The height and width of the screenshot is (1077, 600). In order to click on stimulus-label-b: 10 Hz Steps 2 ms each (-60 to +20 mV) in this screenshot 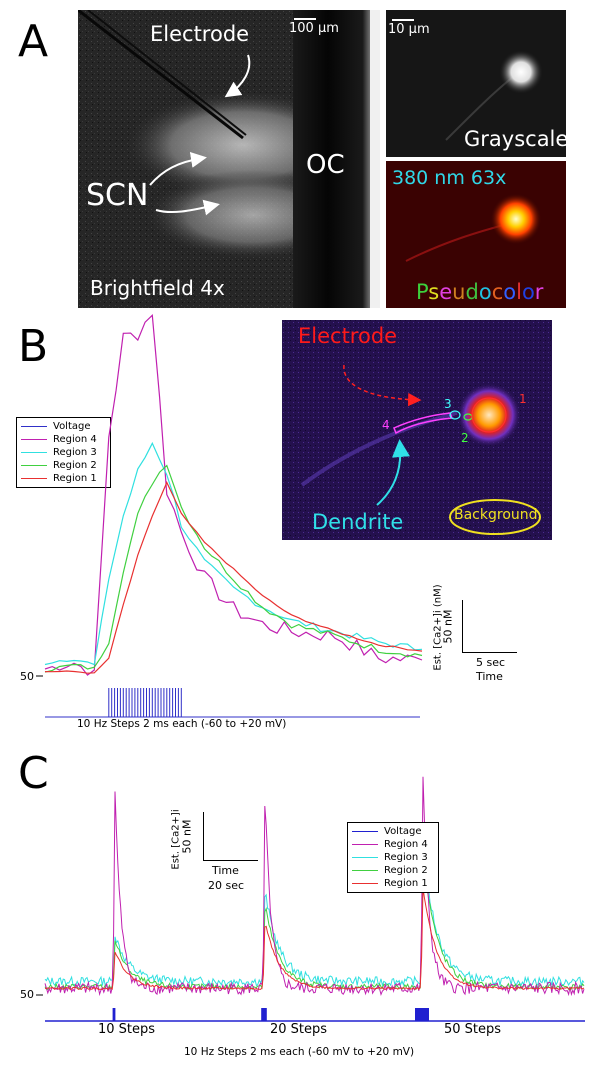, I will do `click(182, 724)`.